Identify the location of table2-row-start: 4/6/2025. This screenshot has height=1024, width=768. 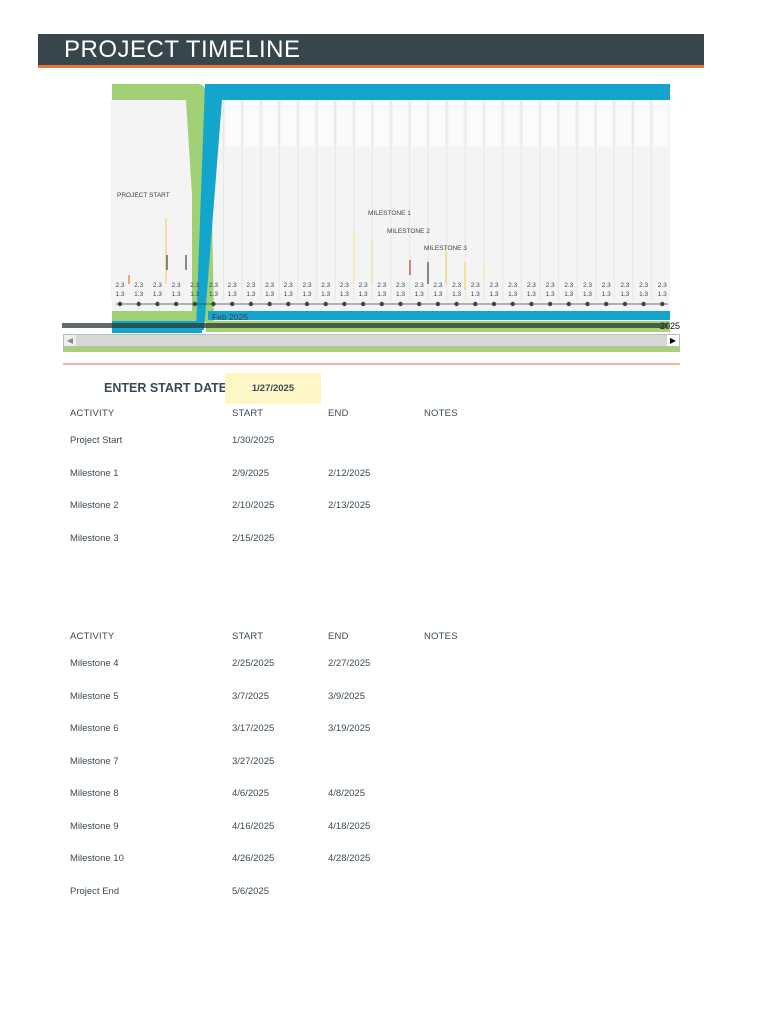
(250, 793).